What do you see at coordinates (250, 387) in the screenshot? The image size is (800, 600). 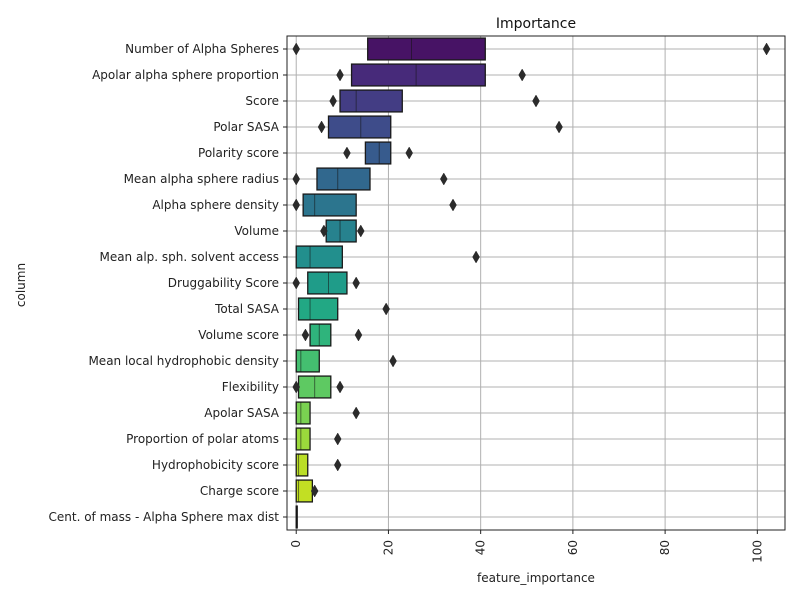 I see `y-tick-label: Flexibility` at bounding box center [250, 387].